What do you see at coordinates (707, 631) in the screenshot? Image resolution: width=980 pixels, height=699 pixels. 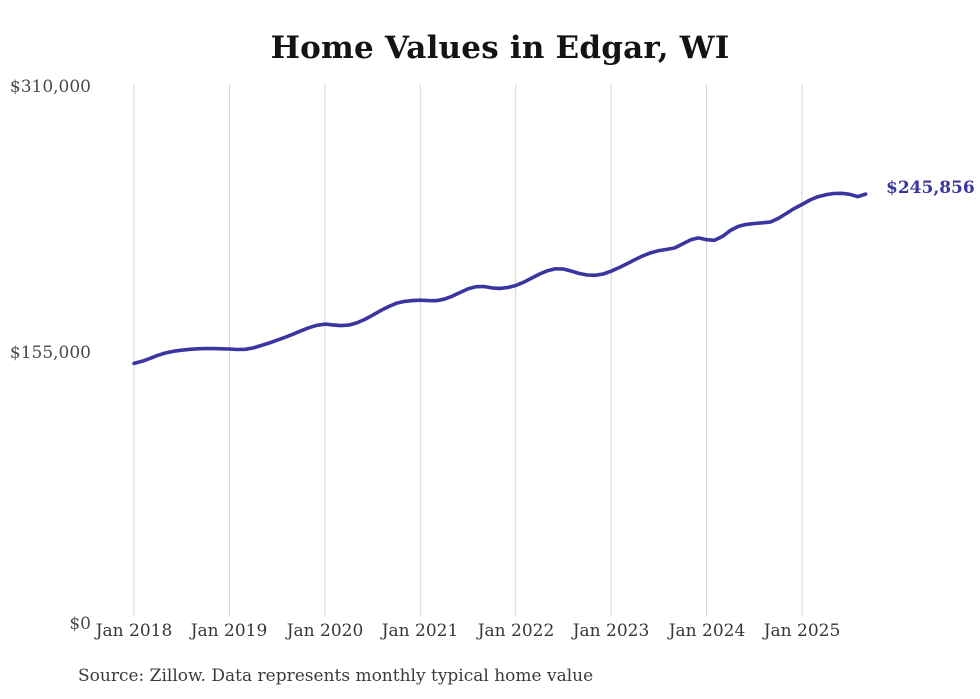 I see `x-axis-label-jan-2024: Jan 2024` at bounding box center [707, 631].